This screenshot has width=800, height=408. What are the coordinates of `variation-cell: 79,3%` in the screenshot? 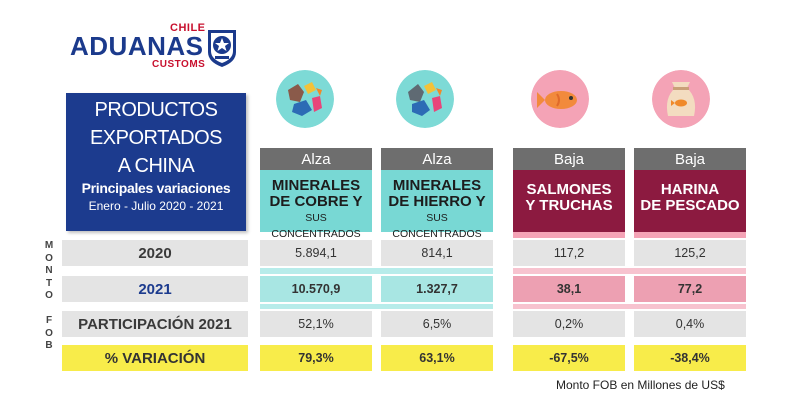 It's located at (316, 358).